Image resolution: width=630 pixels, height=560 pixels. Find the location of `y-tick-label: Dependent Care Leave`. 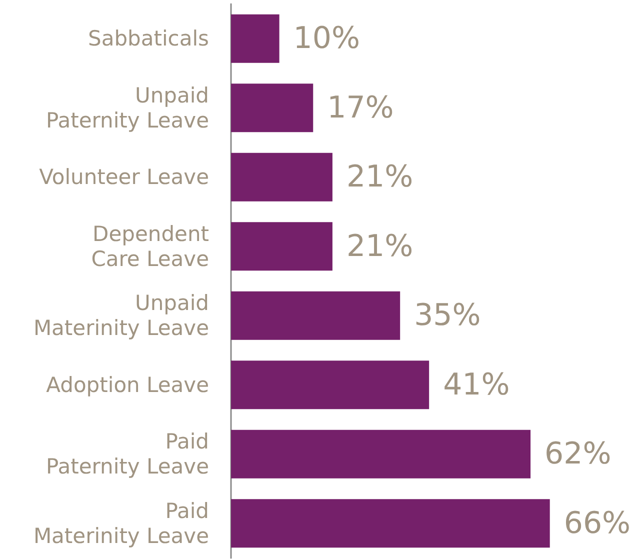

y-tick-label: Dependent Care Leave is located at coordinates (150, 246).